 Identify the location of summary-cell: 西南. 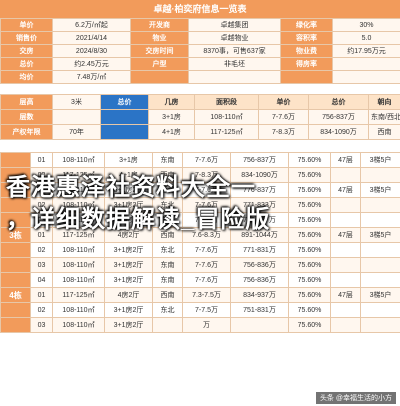
(384, 132).